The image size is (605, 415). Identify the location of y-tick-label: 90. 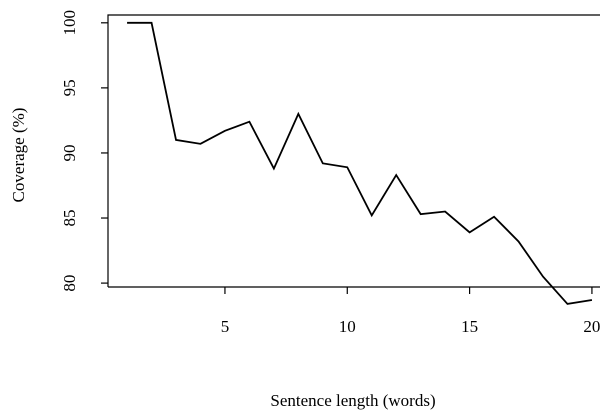
(69, 152).